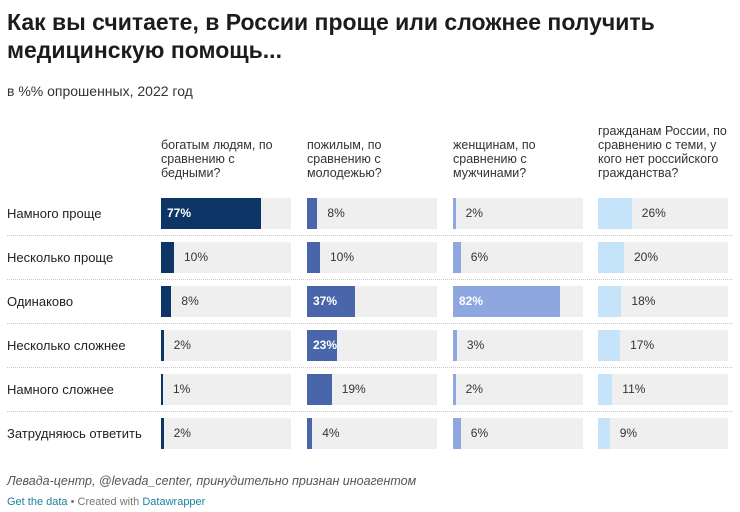 The height and width of the screenshot is (512, 740). What do you see at coordinates (100, 91) in the screenshot?
I see `chart-subtitle: в %% опрошенных, 2022 год` at bounding box center [100, 91].